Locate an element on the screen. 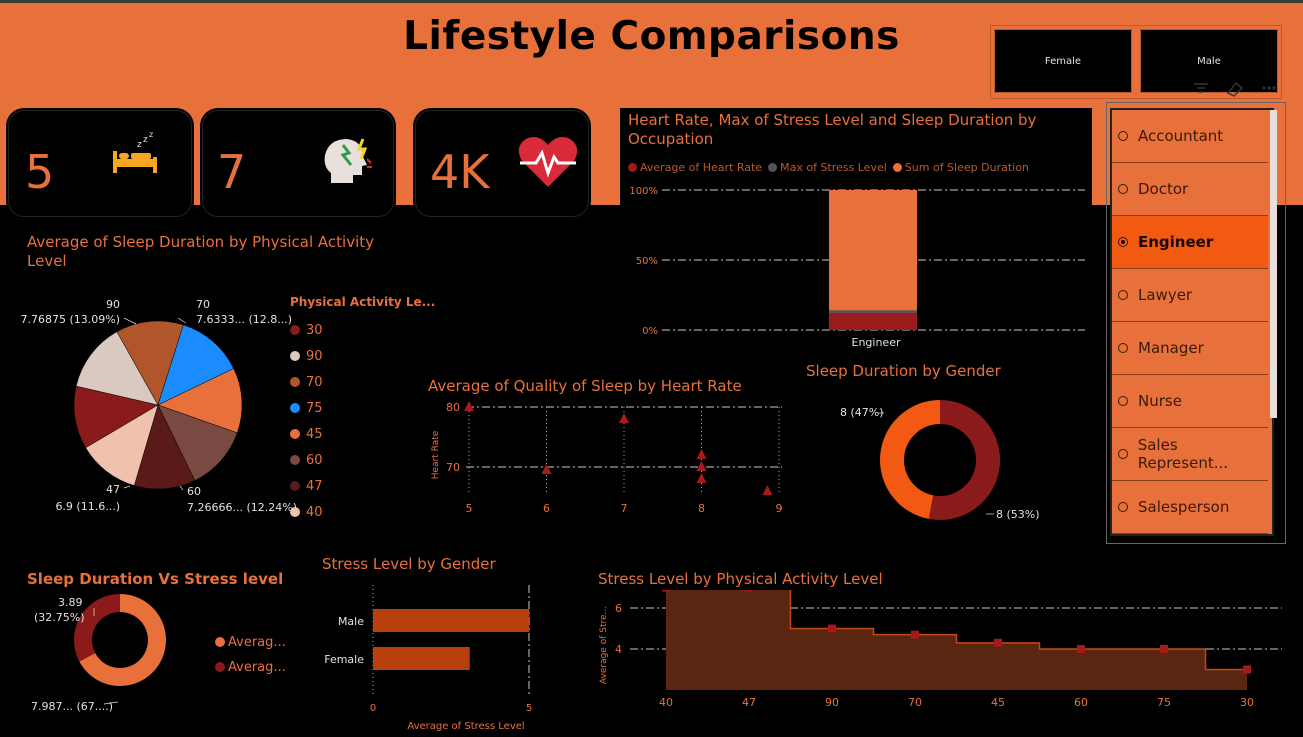  gender-donut-slice-male is located at coordinates (964, 460).